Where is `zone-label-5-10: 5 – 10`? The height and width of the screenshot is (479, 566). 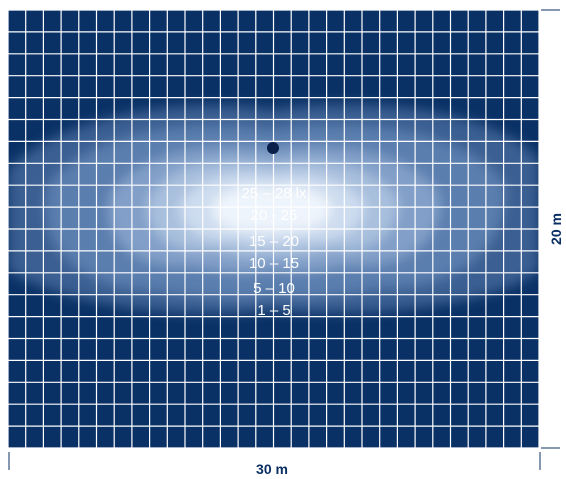 zone-label-5-10: 5 – 10 is located at coordinates (274, 288).